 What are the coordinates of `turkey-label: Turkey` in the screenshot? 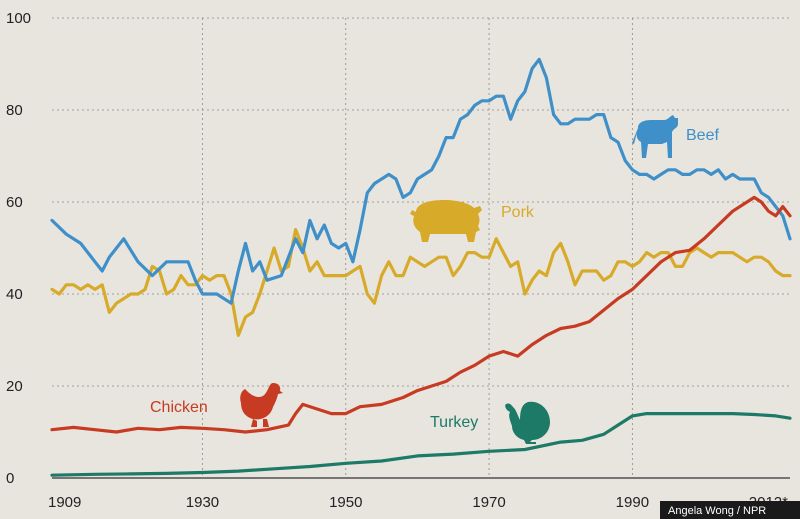 It's located at (454, 422).